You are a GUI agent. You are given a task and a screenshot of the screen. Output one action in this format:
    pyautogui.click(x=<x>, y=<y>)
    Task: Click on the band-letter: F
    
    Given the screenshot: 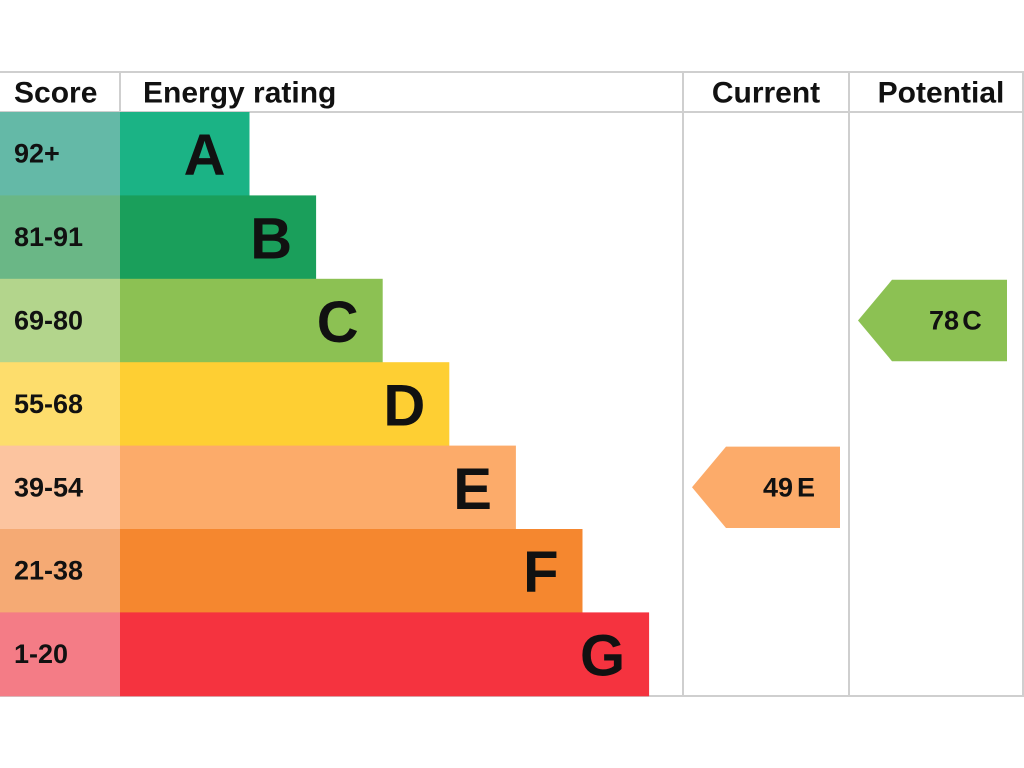 What is the action you would take?
    pyautogui.click(x=540, y=572)
    